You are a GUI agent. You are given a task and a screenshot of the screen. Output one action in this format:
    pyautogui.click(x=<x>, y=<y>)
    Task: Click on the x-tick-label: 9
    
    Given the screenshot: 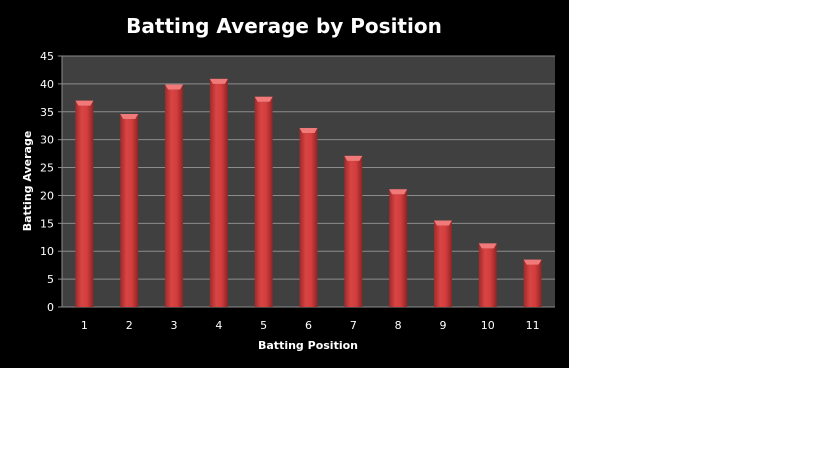 What is the action you would take?
    pyautogui.click(x=442, y=325)
    